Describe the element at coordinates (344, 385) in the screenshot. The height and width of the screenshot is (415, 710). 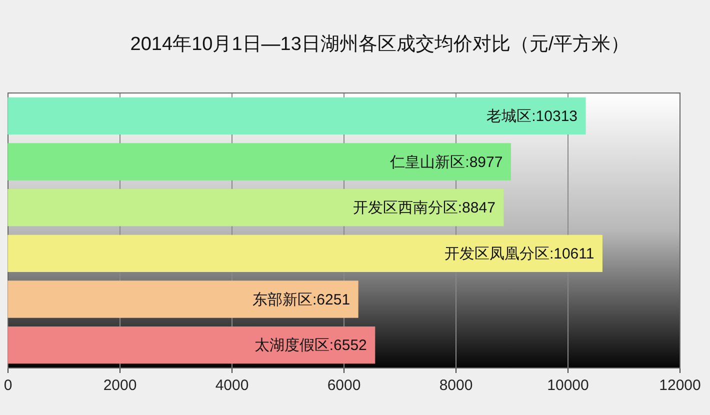
I see `x-tick-label: 6000` at that location.